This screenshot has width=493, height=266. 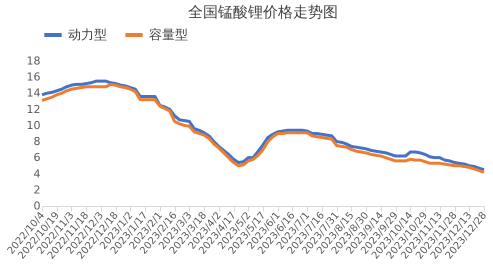 I want to click on y-tick-label: 2, so click(x=37, y=189).